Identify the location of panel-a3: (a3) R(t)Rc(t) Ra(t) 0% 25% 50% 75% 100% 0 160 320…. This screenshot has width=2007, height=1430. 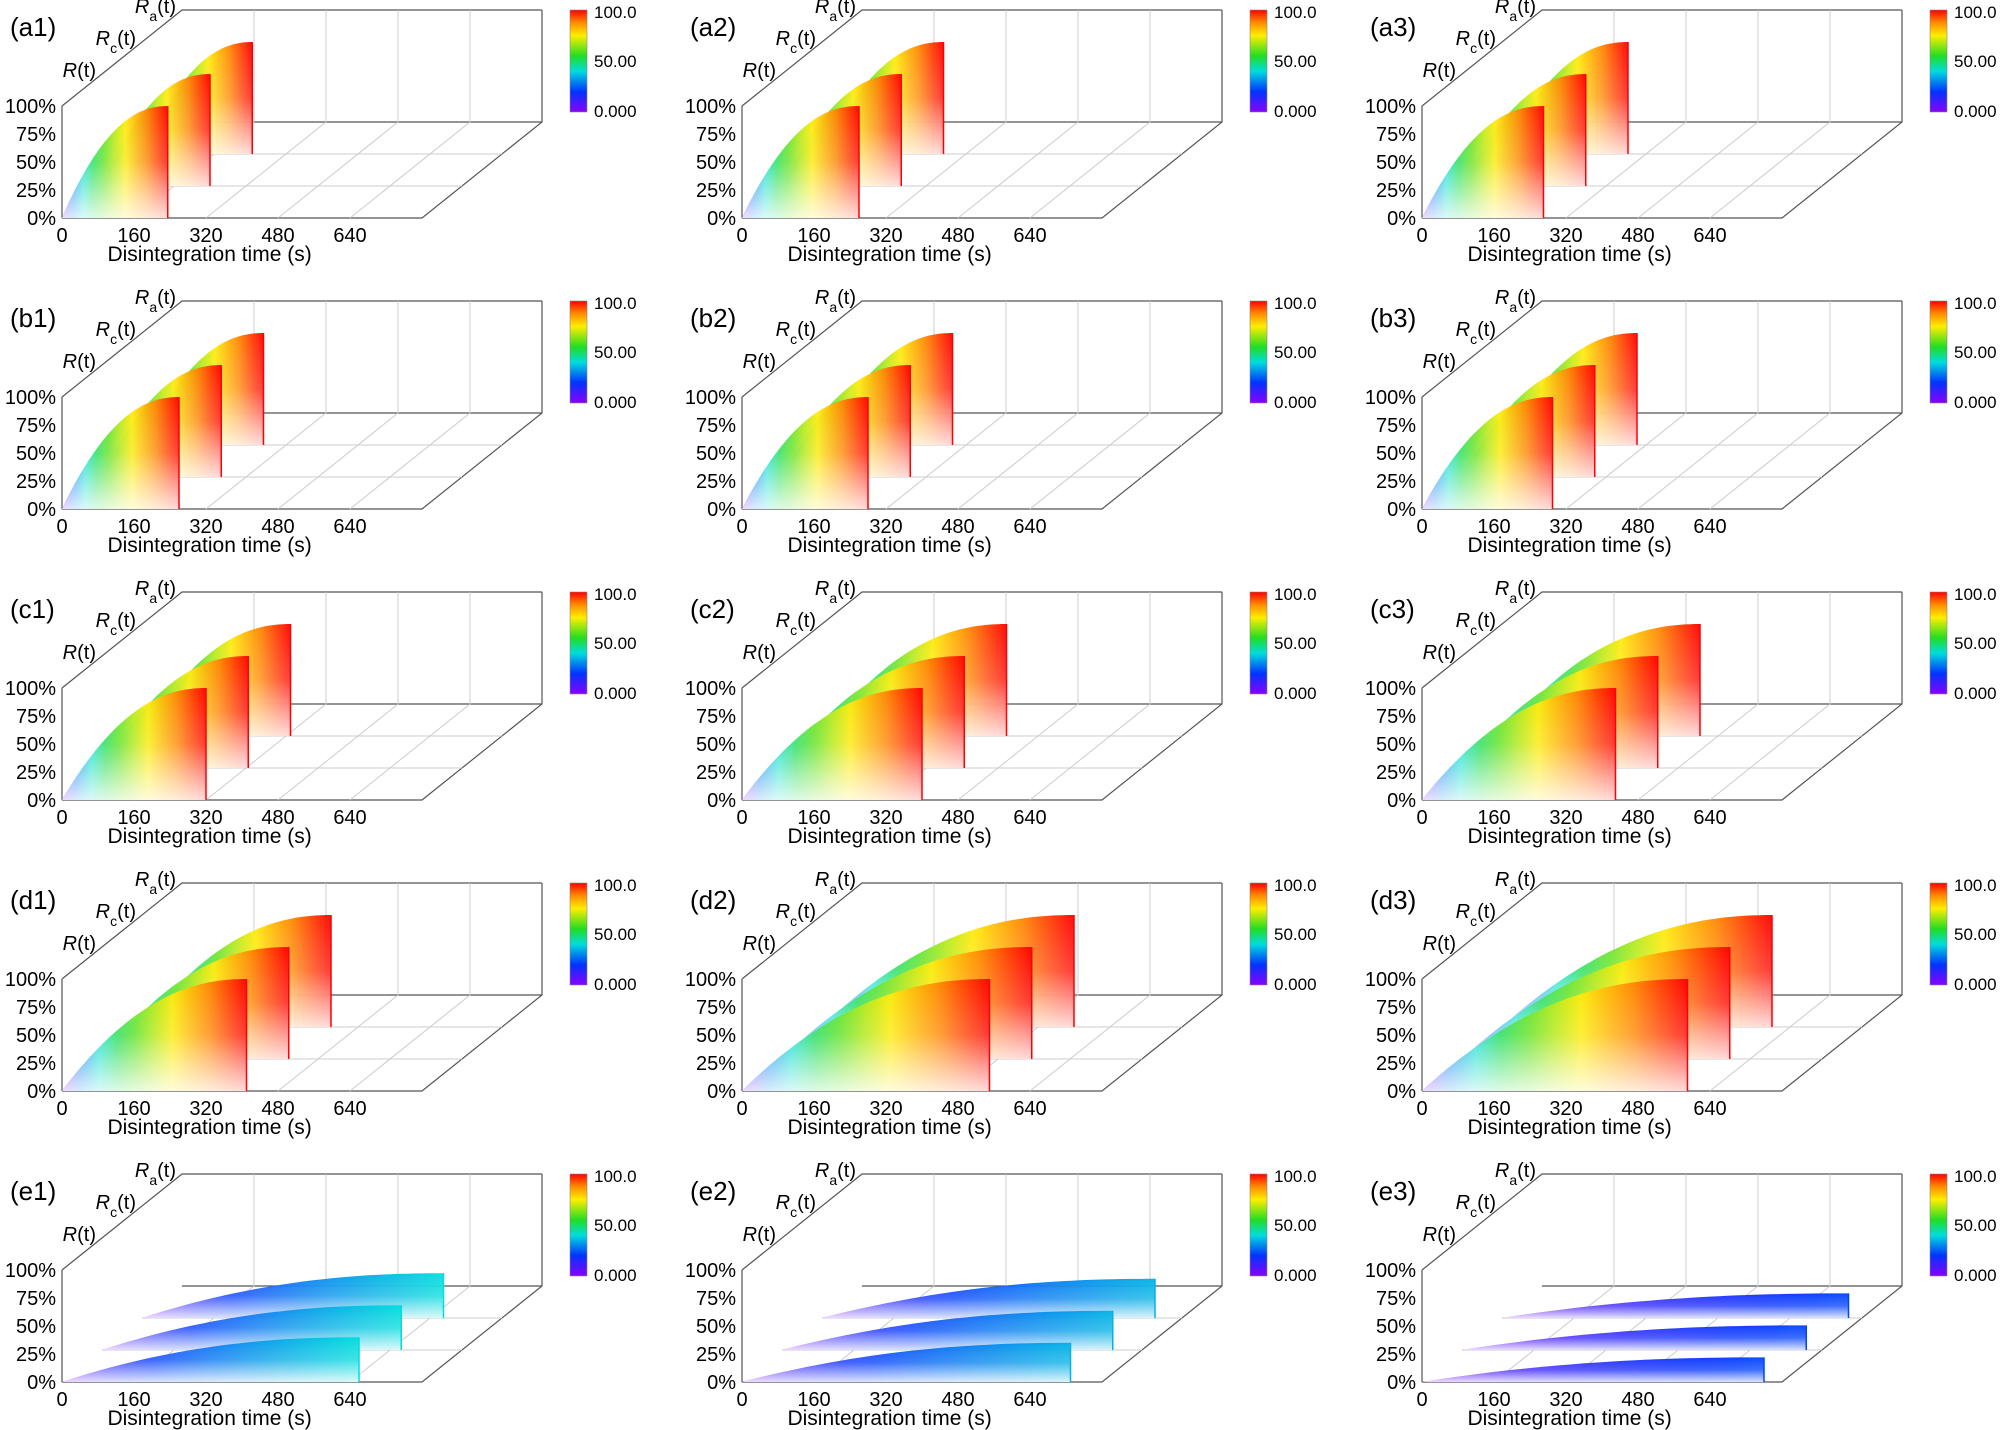
(1681, 133).